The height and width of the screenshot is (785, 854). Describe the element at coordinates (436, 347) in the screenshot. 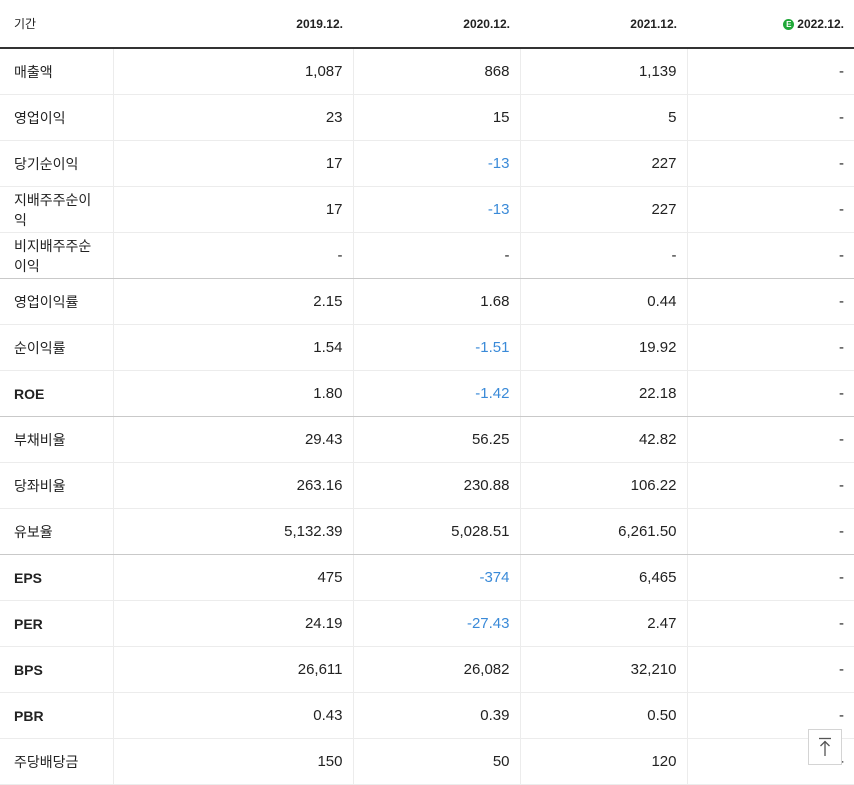

I see `cell-value: -1.51` at that location.